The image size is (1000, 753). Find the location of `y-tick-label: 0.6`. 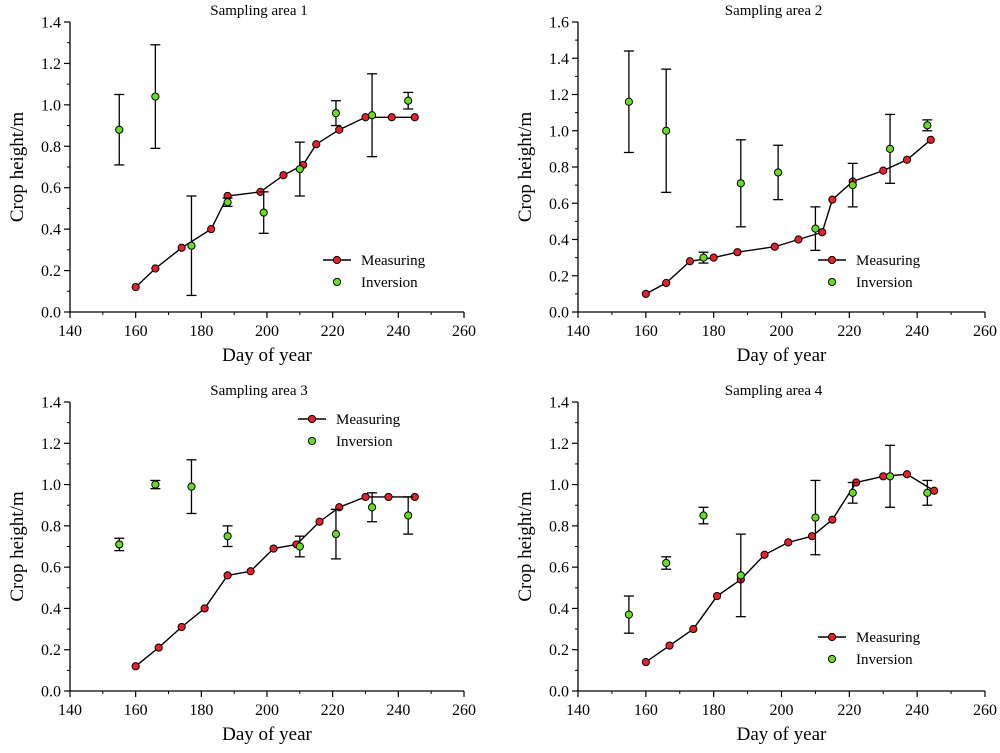

y-tick-label: 0.6 is located at coordinates (559, 568).